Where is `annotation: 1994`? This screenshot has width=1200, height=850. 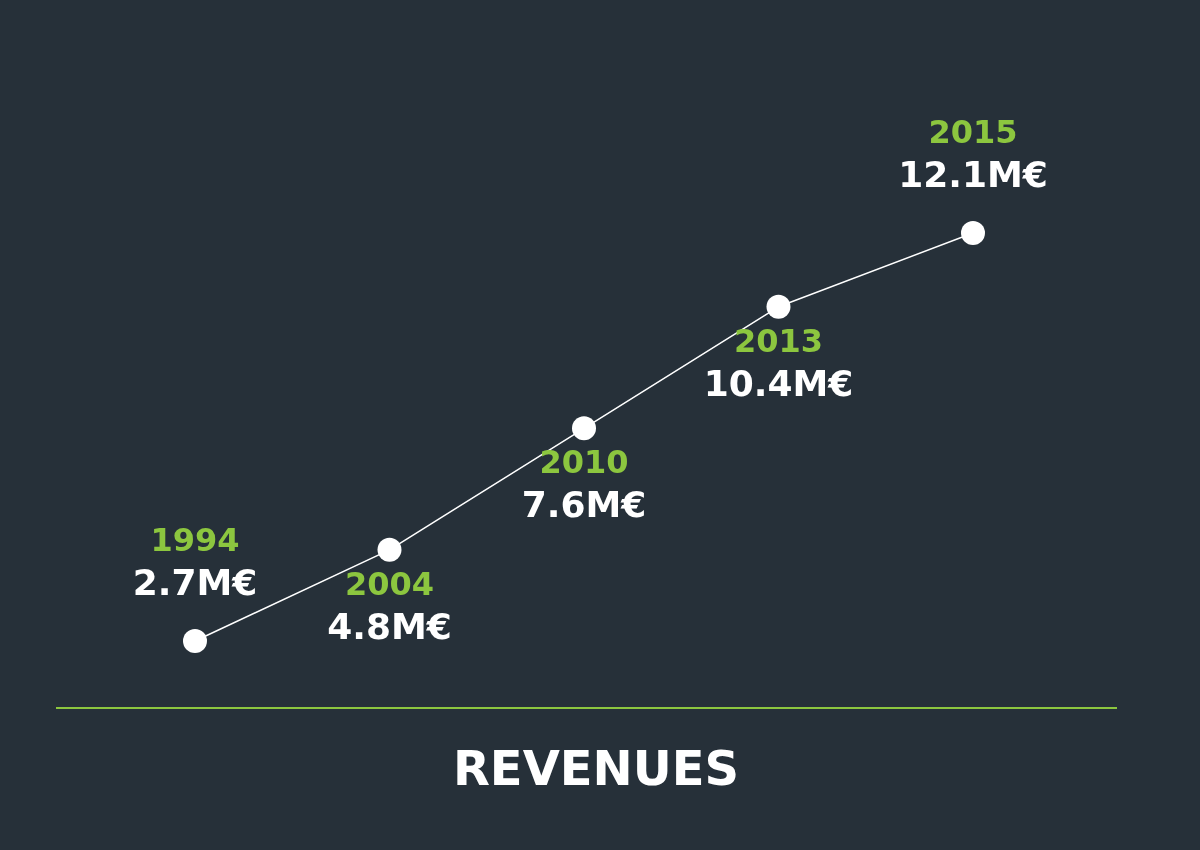 annotation: 1994 is located at coordinates (195, 540).